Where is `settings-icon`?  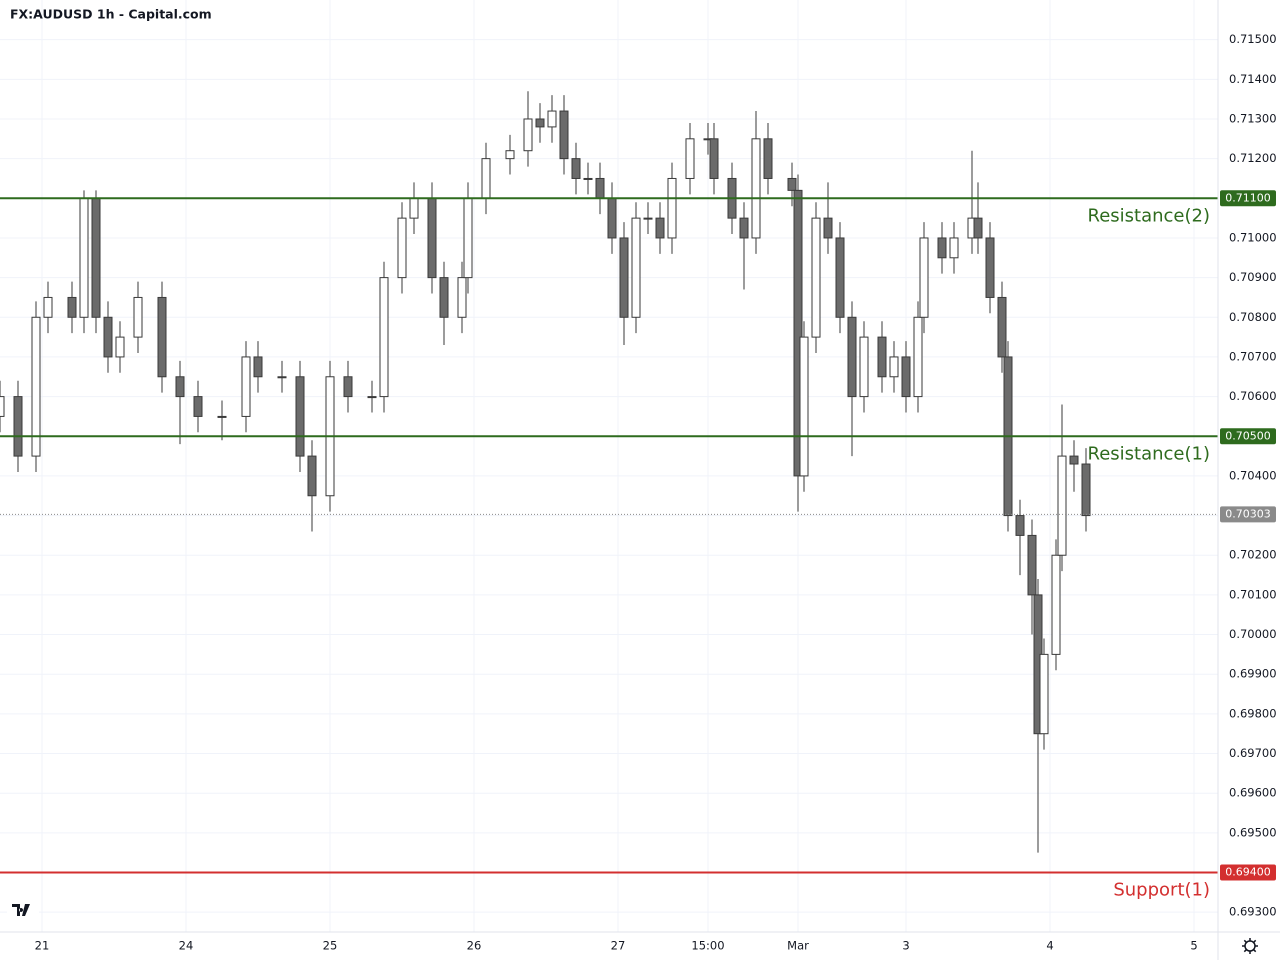 settings-icon is located at coordinates (1250, 946).